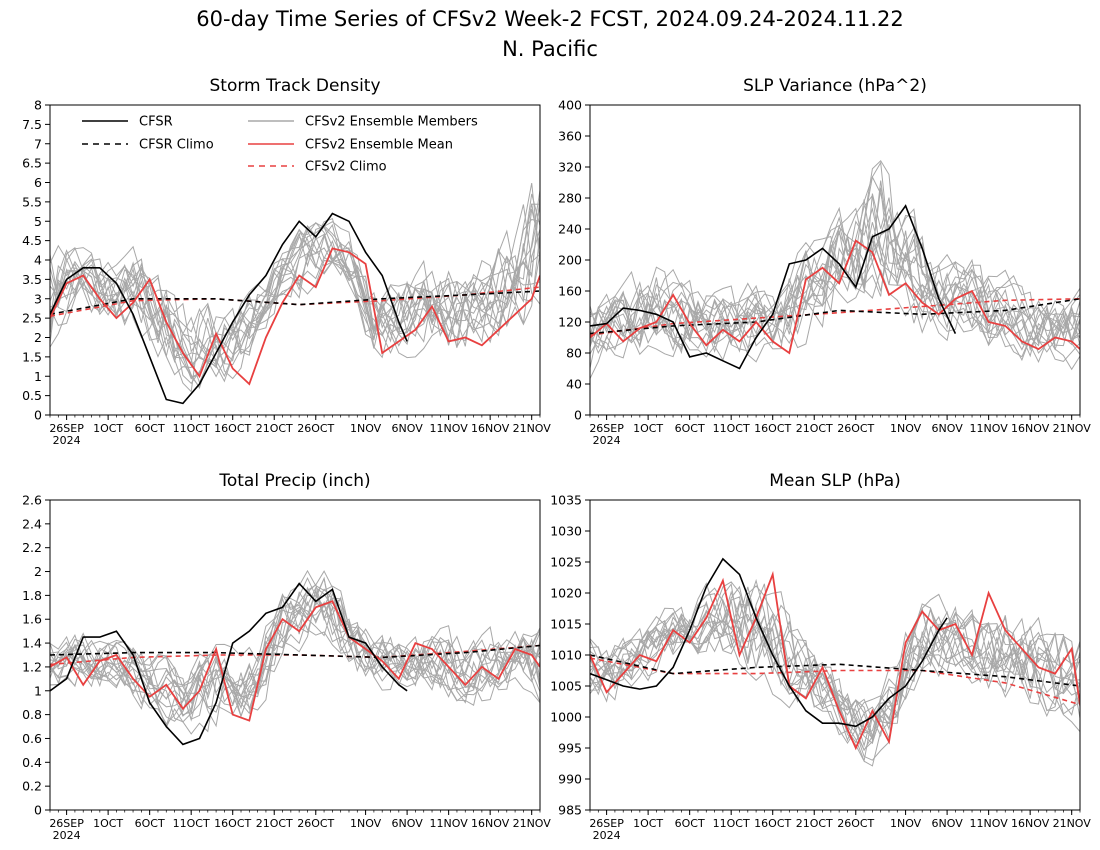 The width and height of the screenshot is (1100, 850). Describe the element at coordinates (566, 686) in the screenshot. I see `y-tick-label: 1005` at that location.